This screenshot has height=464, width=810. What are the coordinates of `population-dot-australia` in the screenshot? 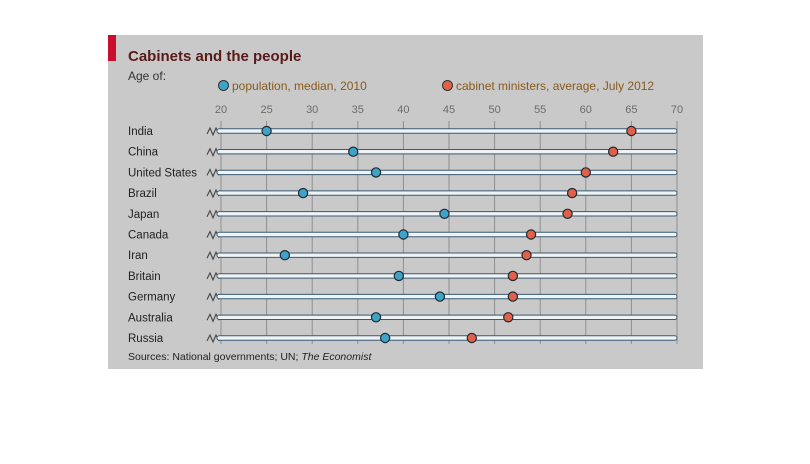 It's located at (376, 317).